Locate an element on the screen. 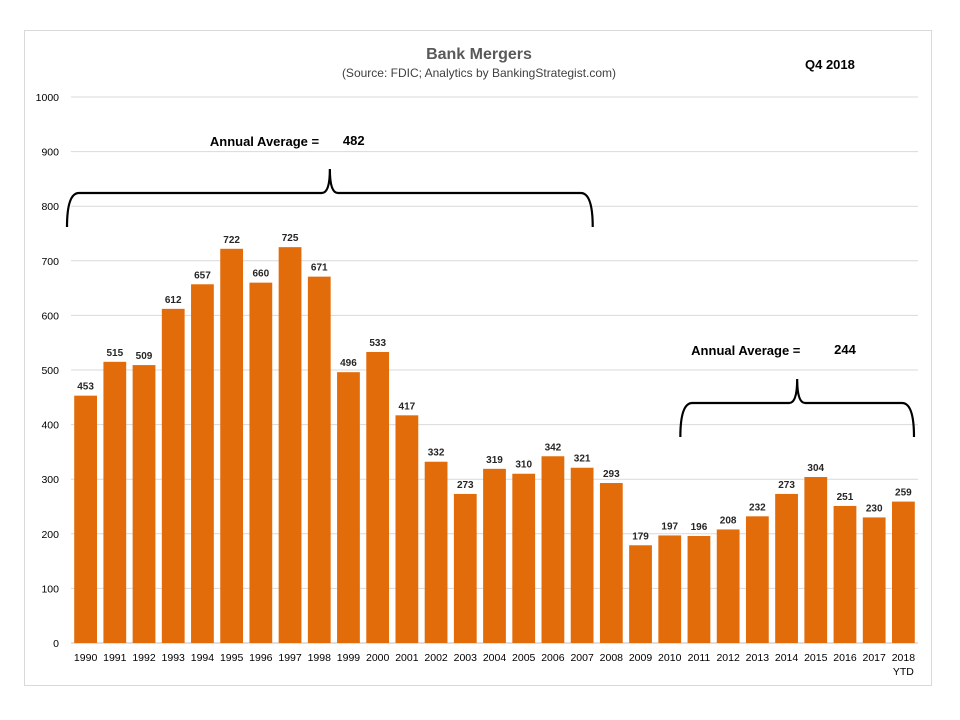  annual-average-value: 482 is located at coordinates (354, 140).